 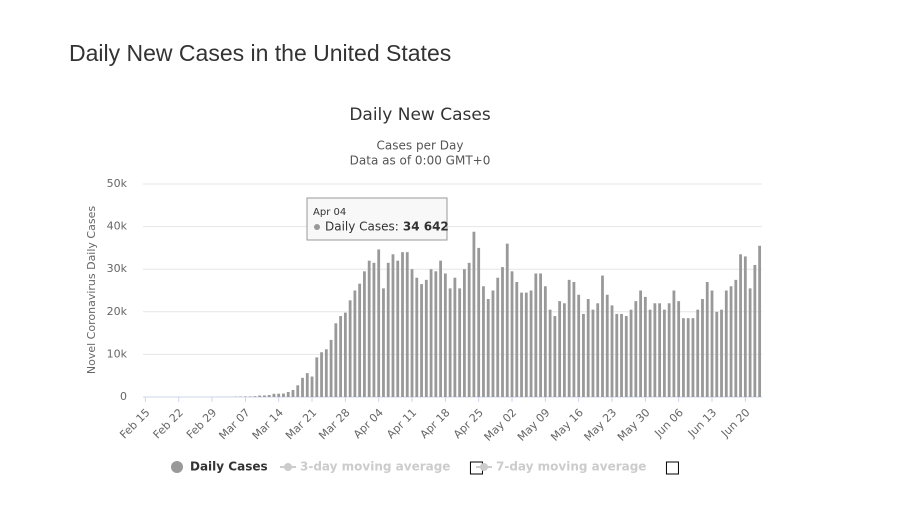 What do you see at coordinates (420, 146) in the screenshot?
I see `chart-subtitle: Cases per Day` at bounding box center [420, 146].